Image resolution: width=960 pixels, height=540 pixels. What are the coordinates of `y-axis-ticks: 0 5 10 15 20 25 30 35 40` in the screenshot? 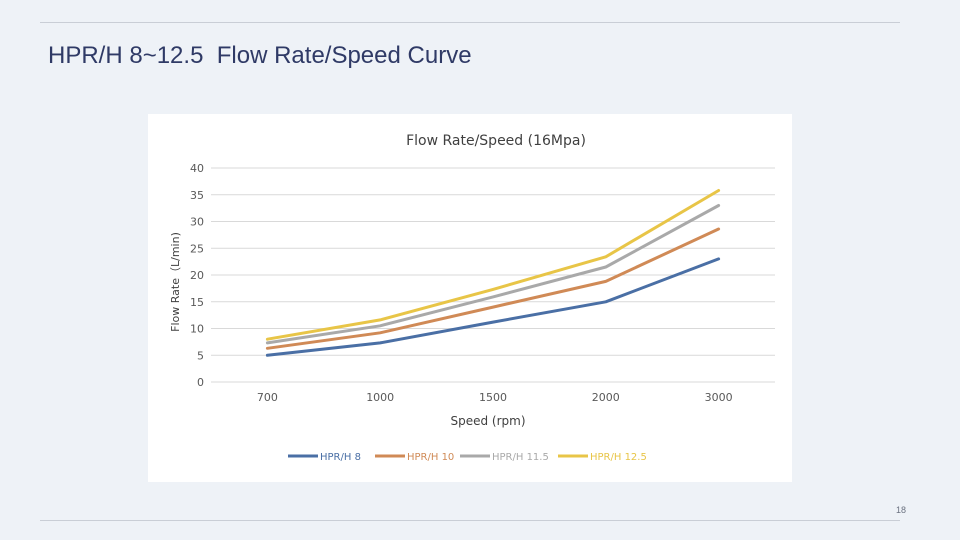 It's located at (197, 275).